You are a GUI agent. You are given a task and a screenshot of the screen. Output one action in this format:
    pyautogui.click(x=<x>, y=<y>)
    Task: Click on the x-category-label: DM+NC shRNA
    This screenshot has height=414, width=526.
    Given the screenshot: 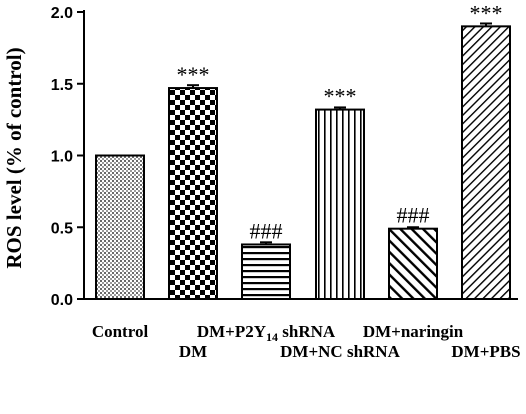 What is the action you would take?
    pyautogui.click(x=340, y=351)
    